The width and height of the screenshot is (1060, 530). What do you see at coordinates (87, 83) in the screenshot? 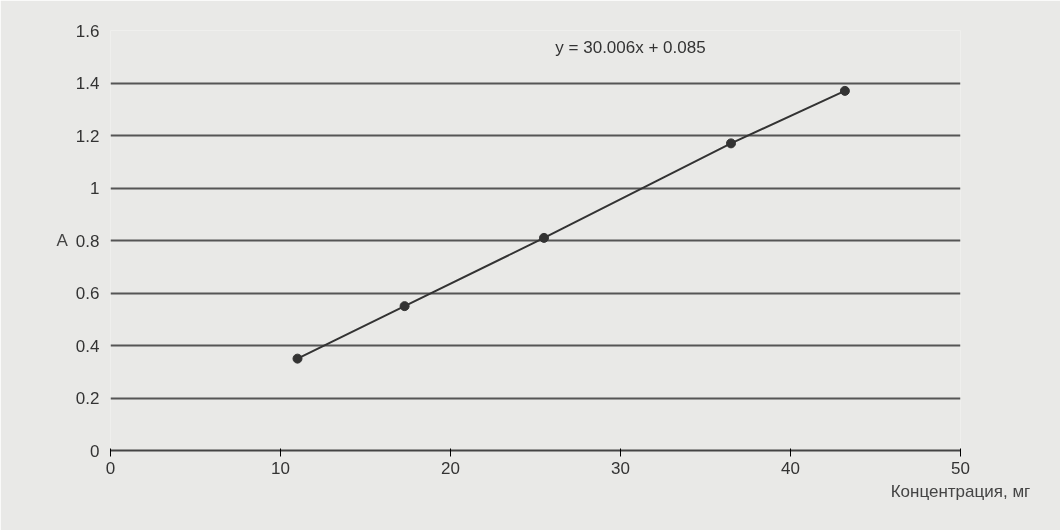
I see `y-tick-label: 1.4` at bounding box center [87, 83].